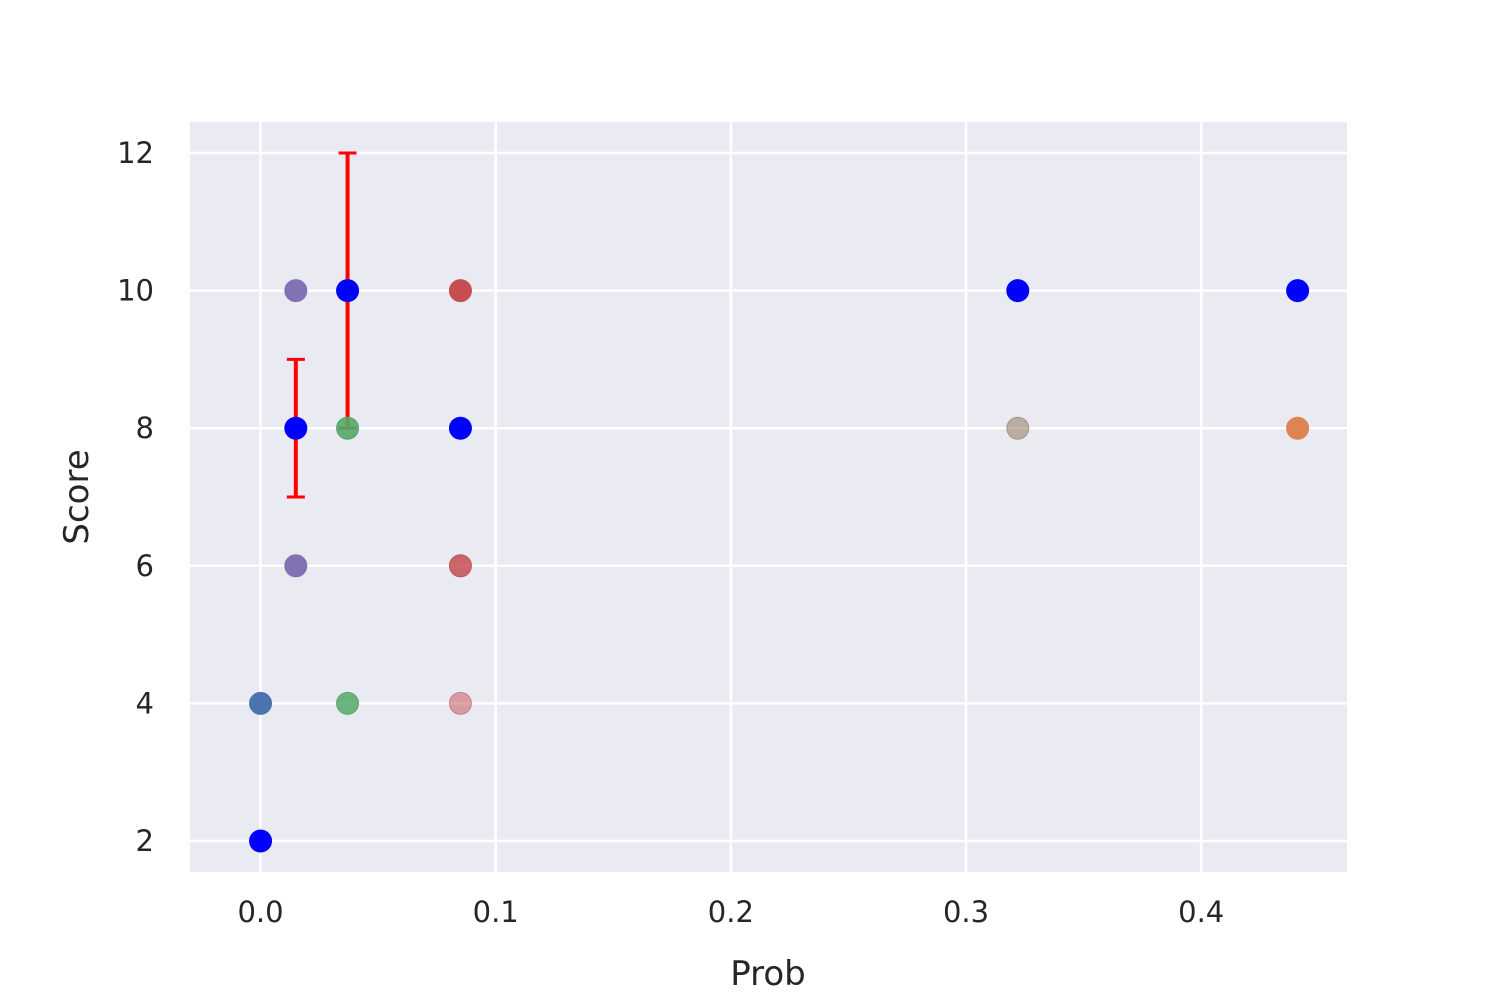  What do you see at coordinates (145, 703) in the screenshot?
I see `y-tick-label: 4` at bounding box center [145, 703].